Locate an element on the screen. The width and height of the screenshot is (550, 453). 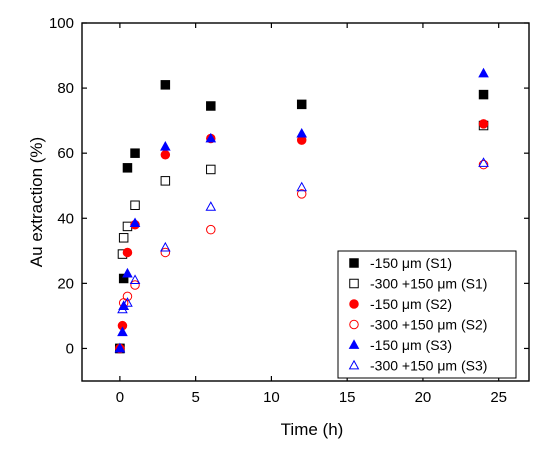
legend-label: -150 μm (S3) is located at coordinates (411, 345).